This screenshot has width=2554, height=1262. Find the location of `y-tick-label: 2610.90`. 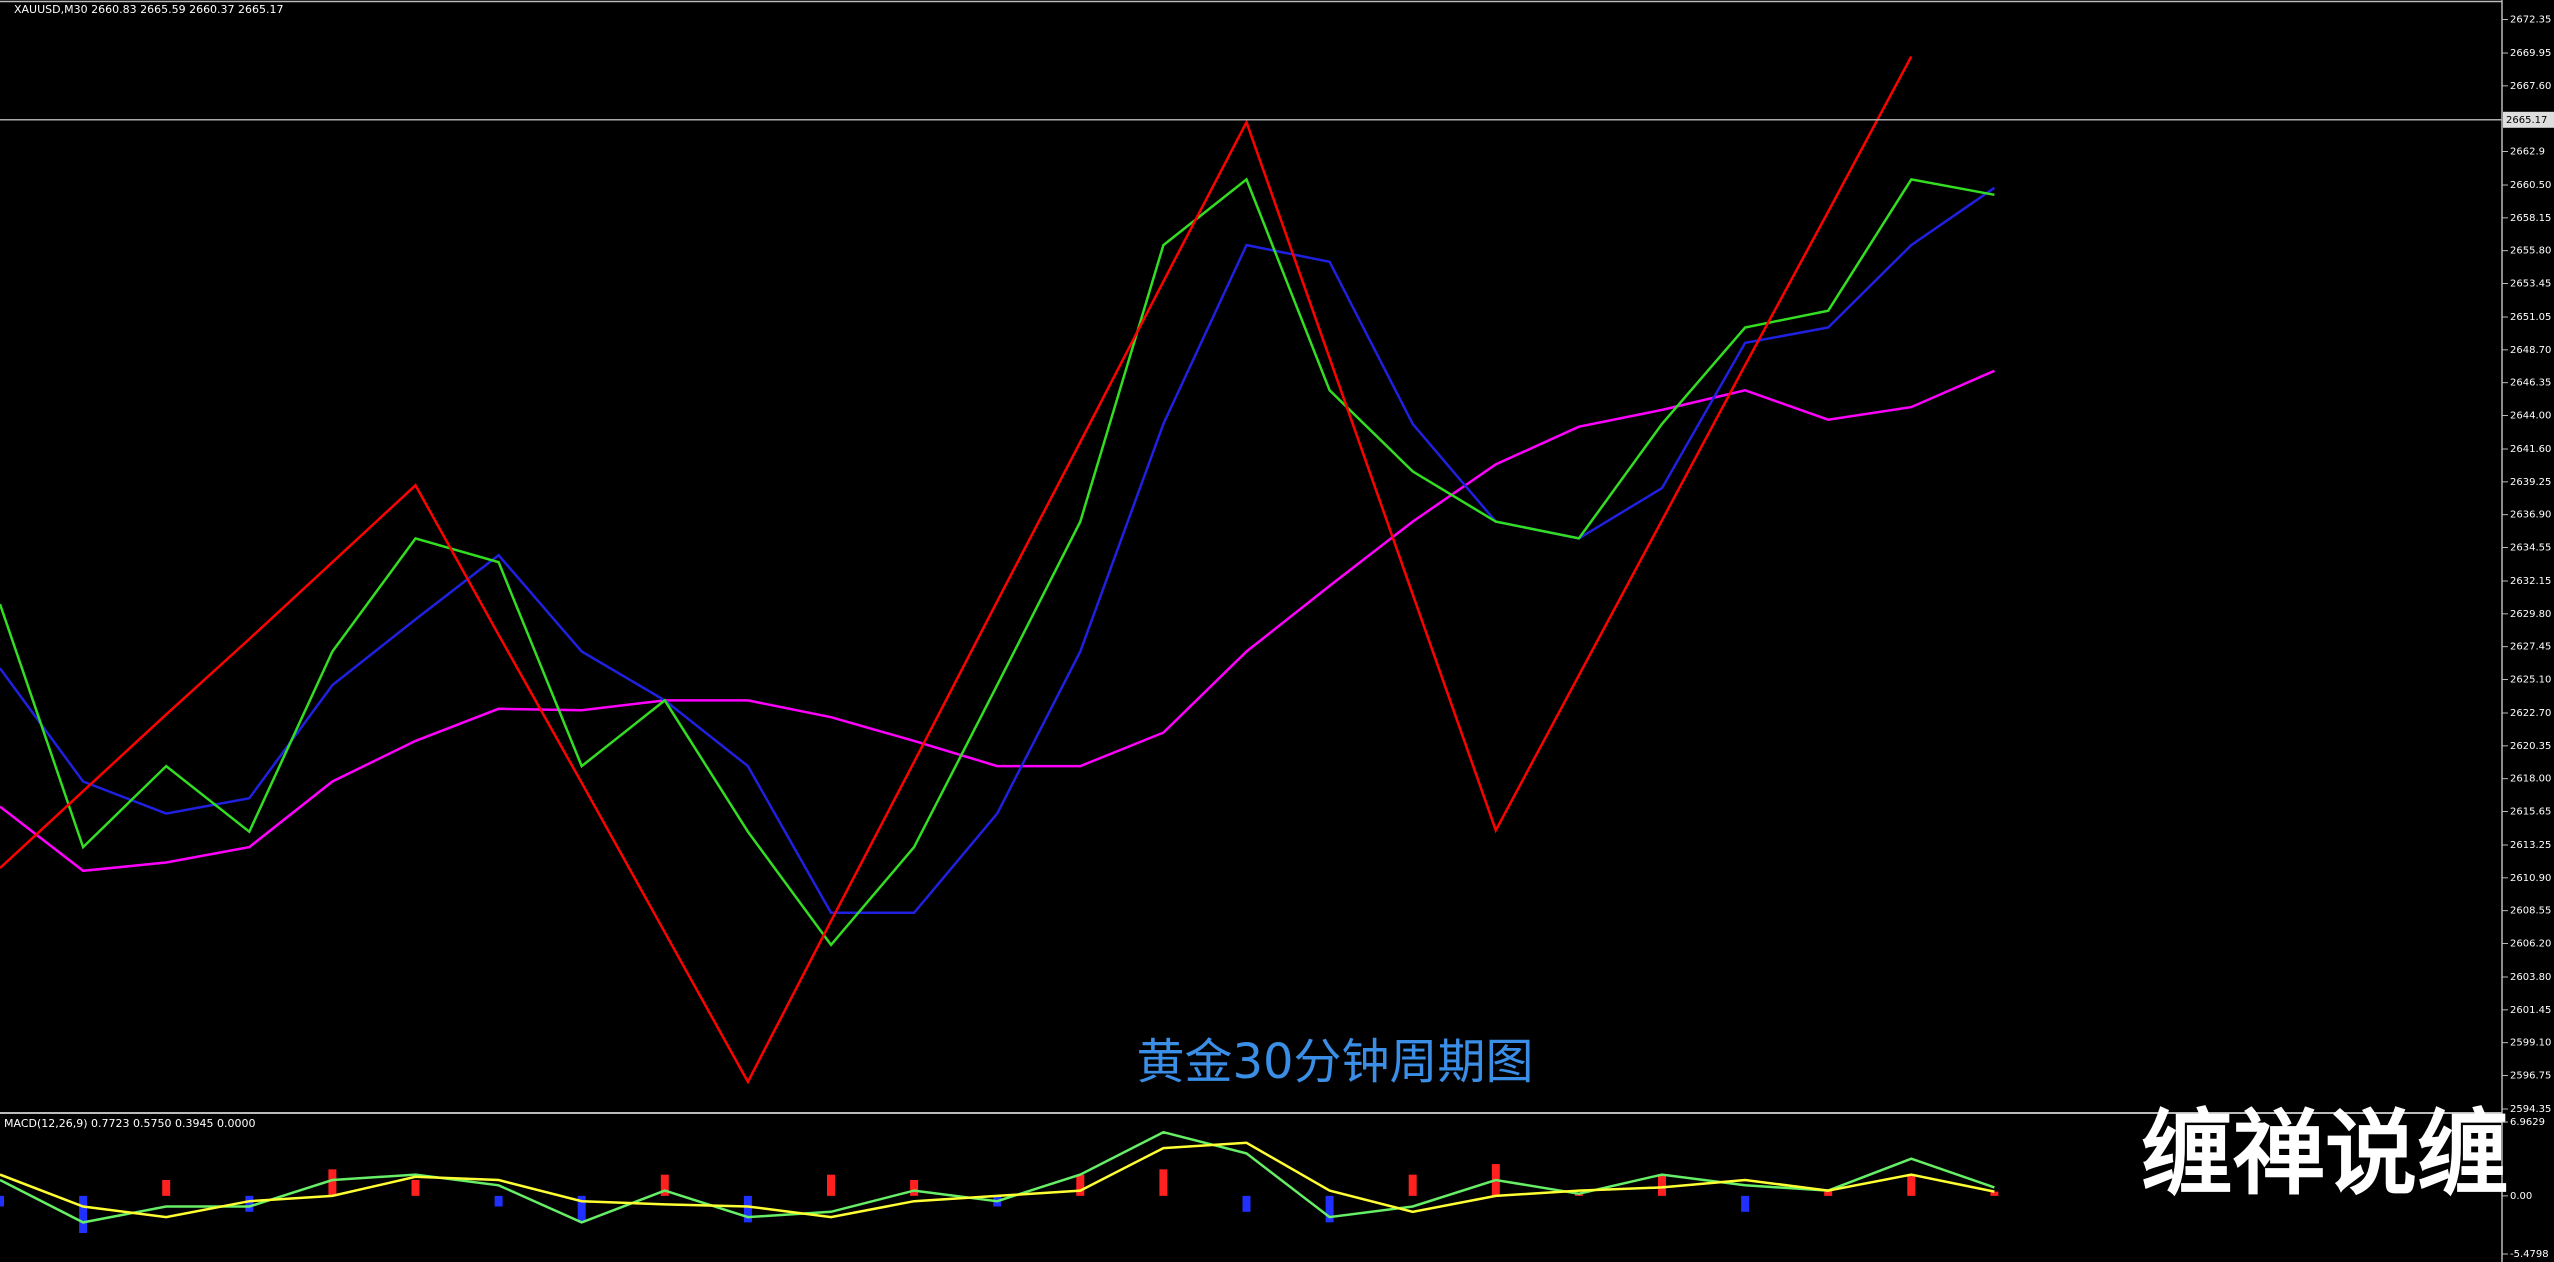

y-tick-label: 2610.90 is located at coordinates (2530, 878).